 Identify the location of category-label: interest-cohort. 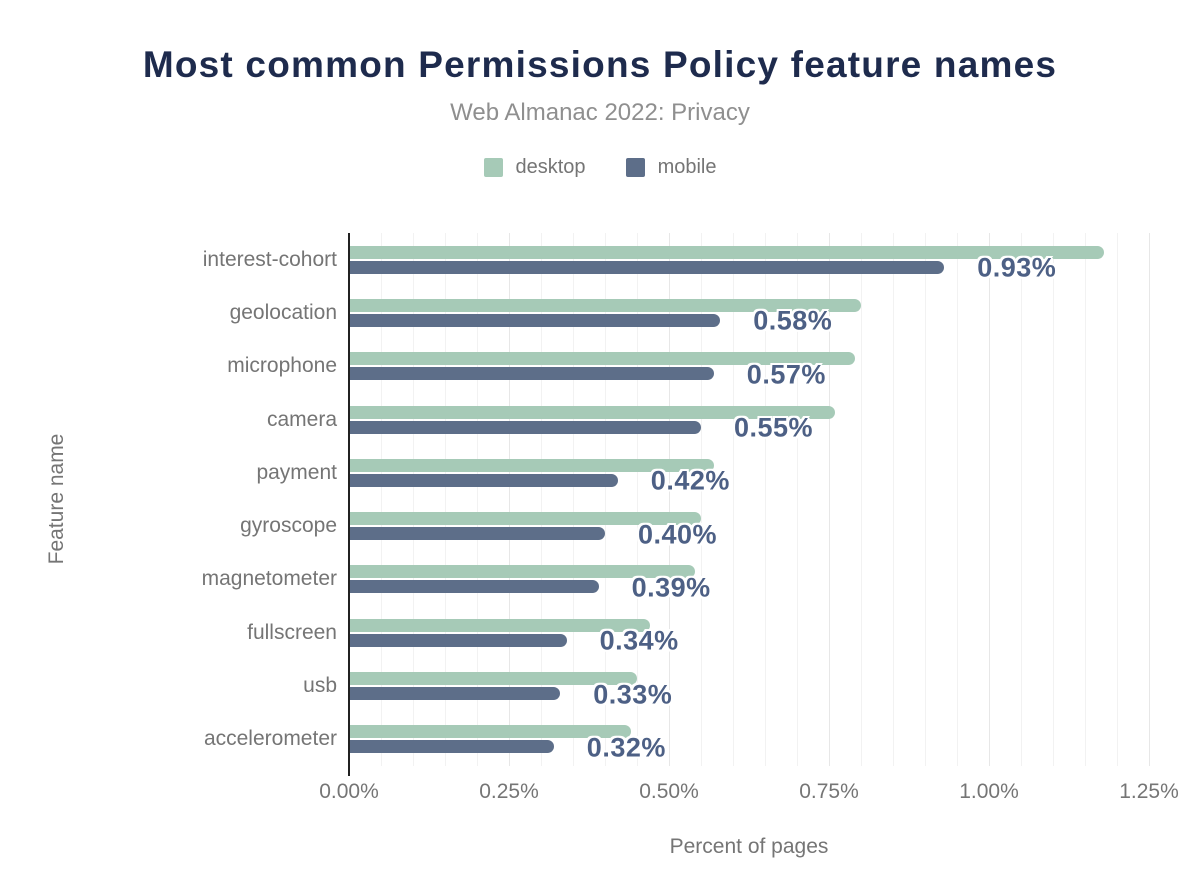
(269, 259).